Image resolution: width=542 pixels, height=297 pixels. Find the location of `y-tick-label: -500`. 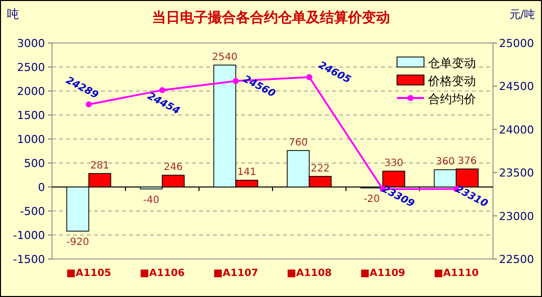

y-tick-label: -500 is located at coordinates (32, 211).